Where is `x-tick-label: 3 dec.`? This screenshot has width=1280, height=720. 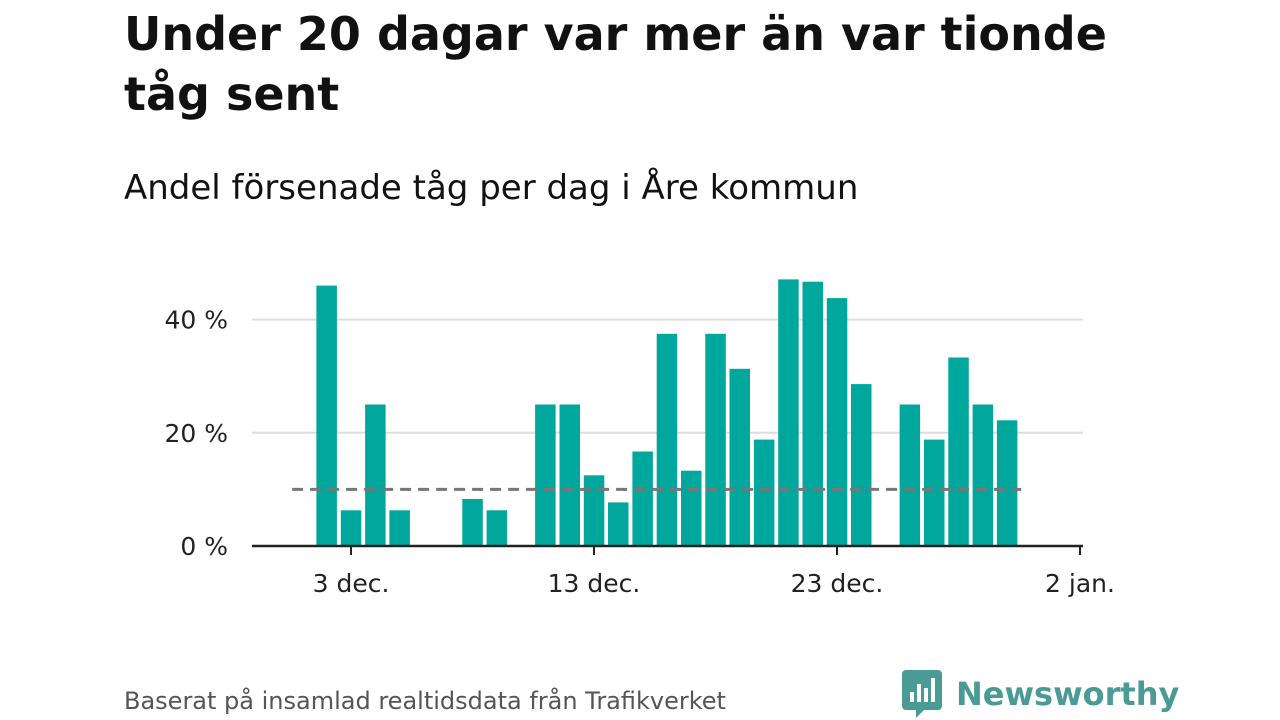
x-tick-label: 3 dec. is located at coordinates (351, 583).